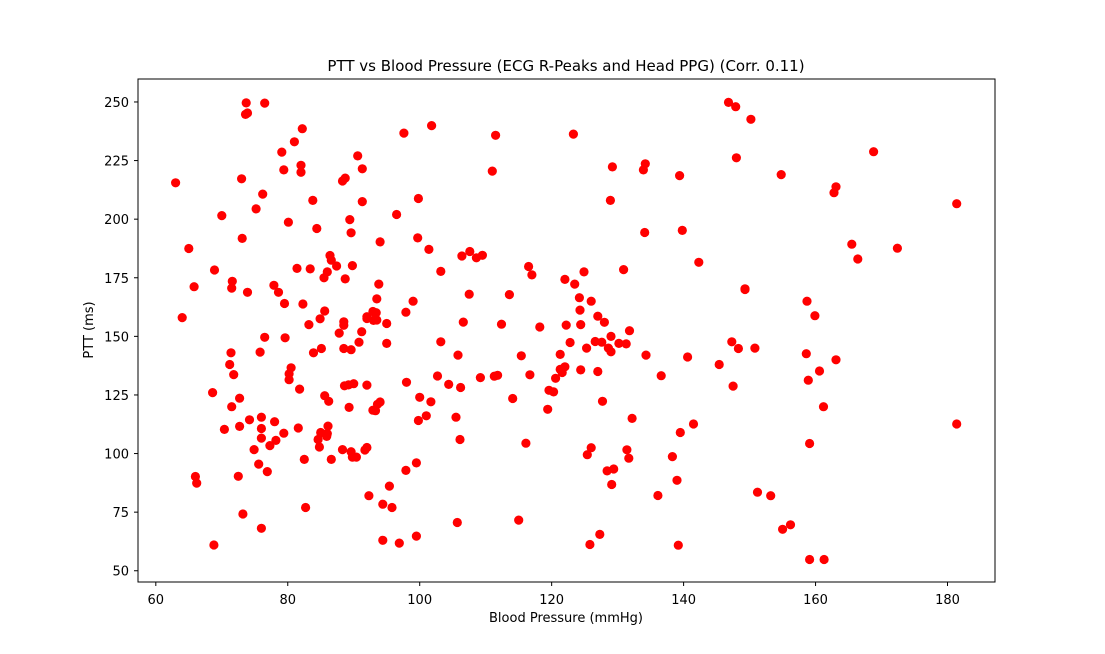 Image resolution: width=1105 pixels, height=654 pixels. I want to click on x-tick-label: 100, so click(419, 600).